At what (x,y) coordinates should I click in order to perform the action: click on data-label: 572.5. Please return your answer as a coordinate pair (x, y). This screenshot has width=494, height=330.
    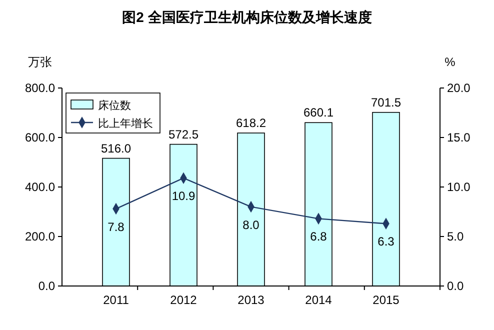
    Looking at the image, I should click on (183, 134).